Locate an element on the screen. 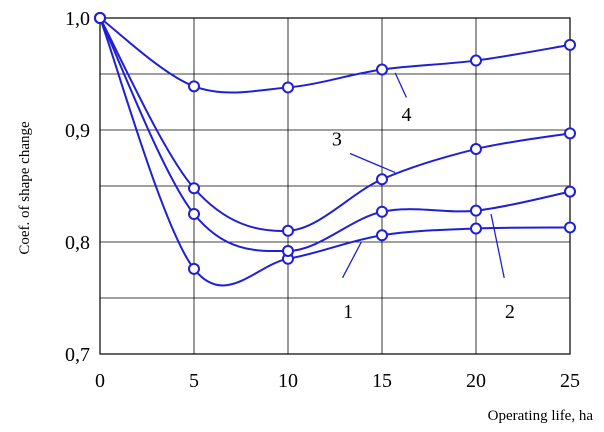 The image size is (604, 432). y-tick-label: 0,7 is located at coordinates (77, 355).